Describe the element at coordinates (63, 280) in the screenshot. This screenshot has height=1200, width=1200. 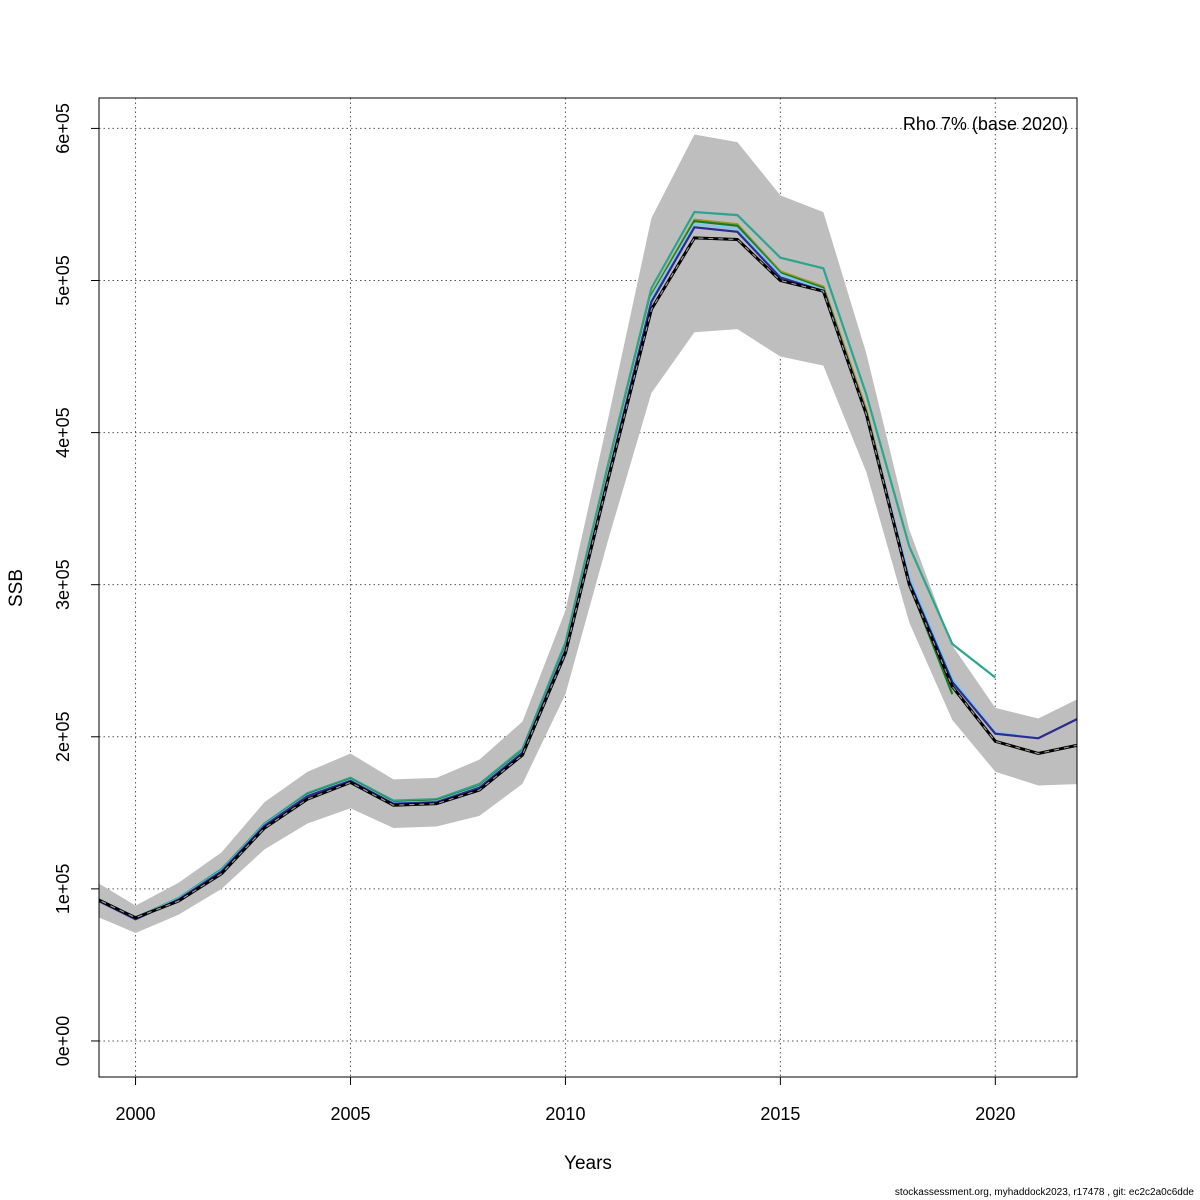
I see `y-tick-label: 5e+05` at that location.